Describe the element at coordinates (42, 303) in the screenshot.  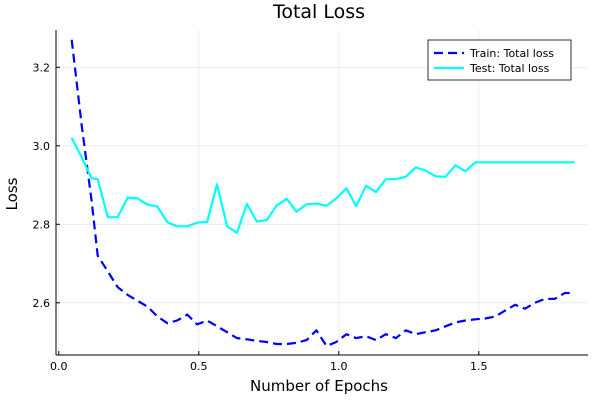
I see `y-tick-label: 2.6` at that location.